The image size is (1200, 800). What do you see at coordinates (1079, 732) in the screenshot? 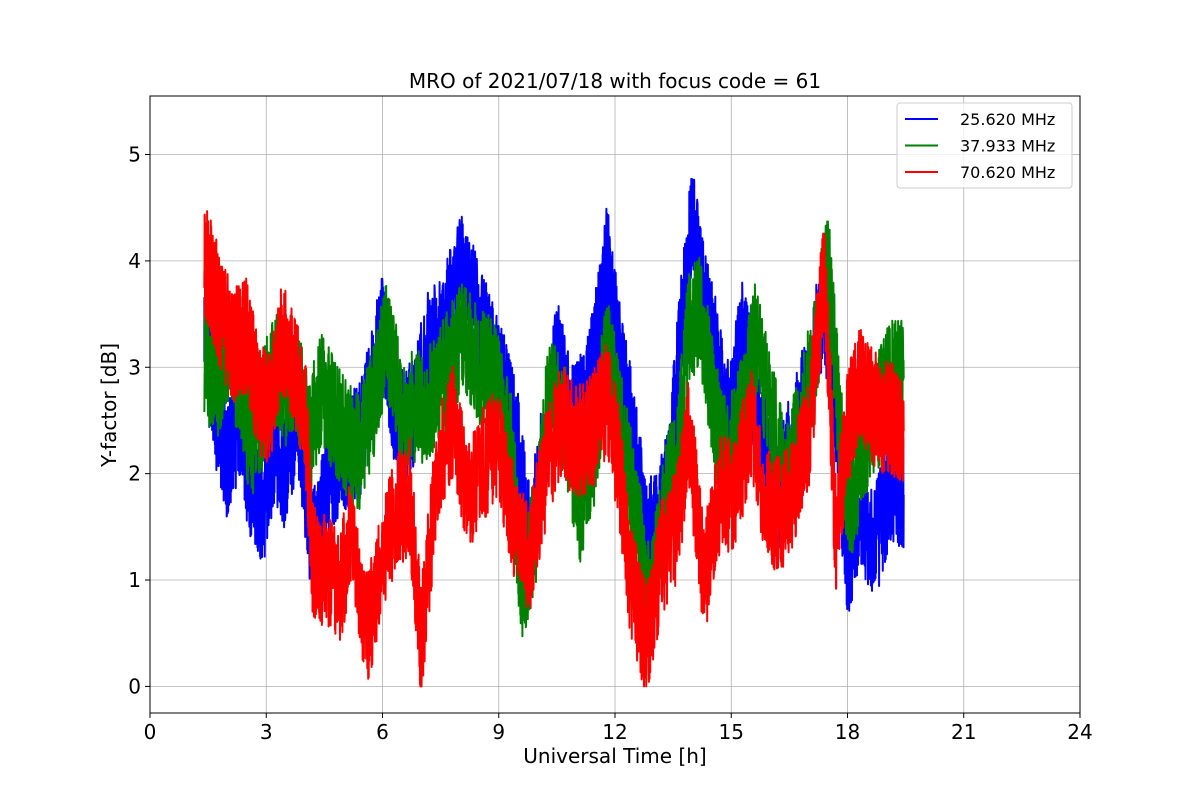
I see `x-tick-label: 24` at bounding box center [1079, 732].